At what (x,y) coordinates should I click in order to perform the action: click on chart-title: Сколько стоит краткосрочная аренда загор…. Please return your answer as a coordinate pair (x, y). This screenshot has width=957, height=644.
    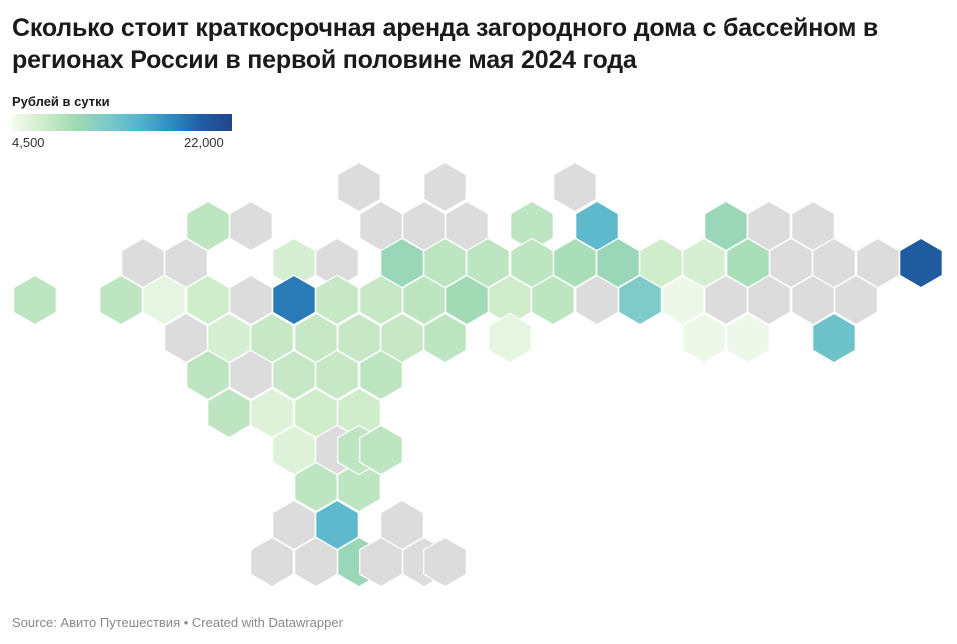
    Looking at the image, I should click on (445, 44).